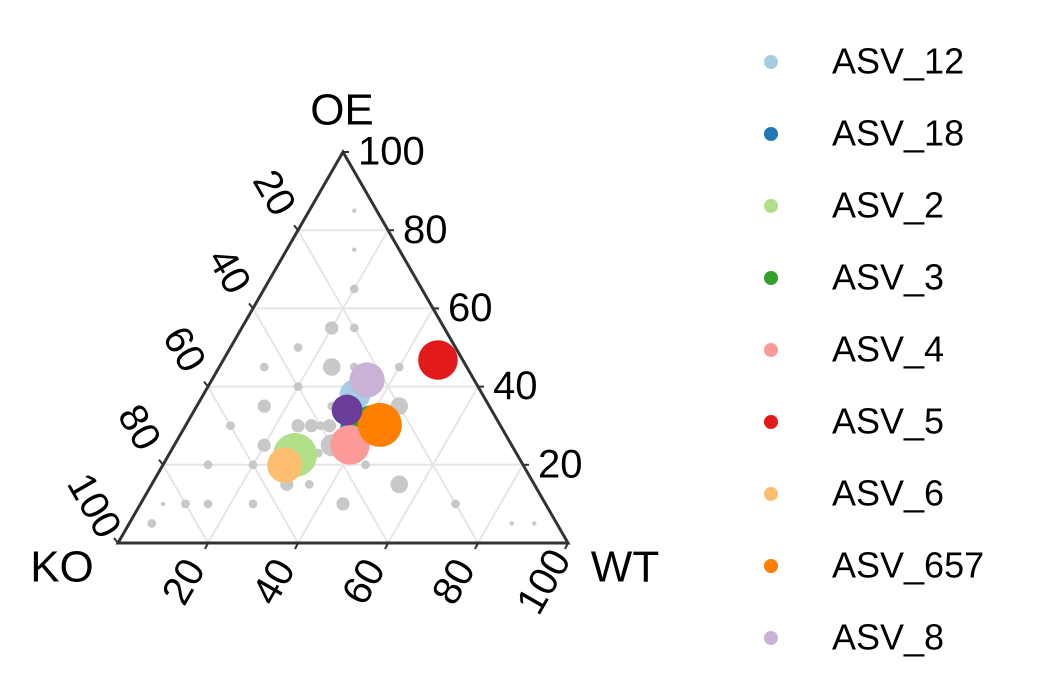 This screenshot has height=696, width=1051. What do you see at coordinates (93, 506) in the screenshot?
I see `ko-tick-label: 100` at bounding box center [93, 506].